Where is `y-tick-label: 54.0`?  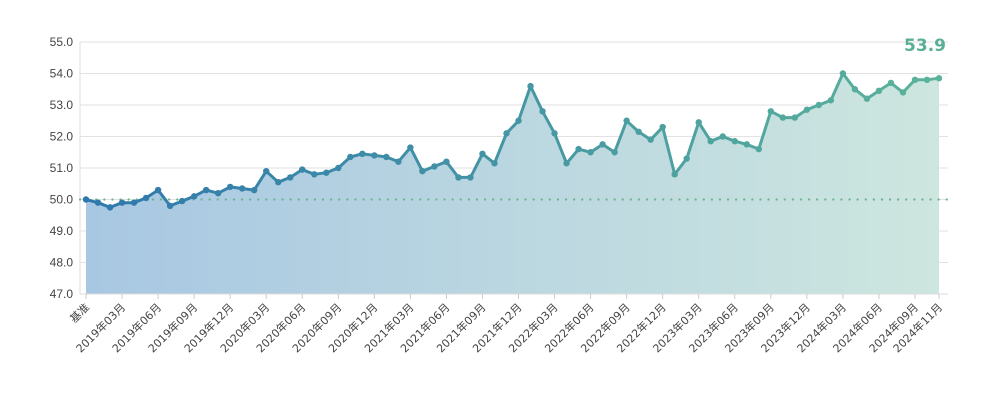 y-tick-label: 54.0 is located at coordinates (62, 74).